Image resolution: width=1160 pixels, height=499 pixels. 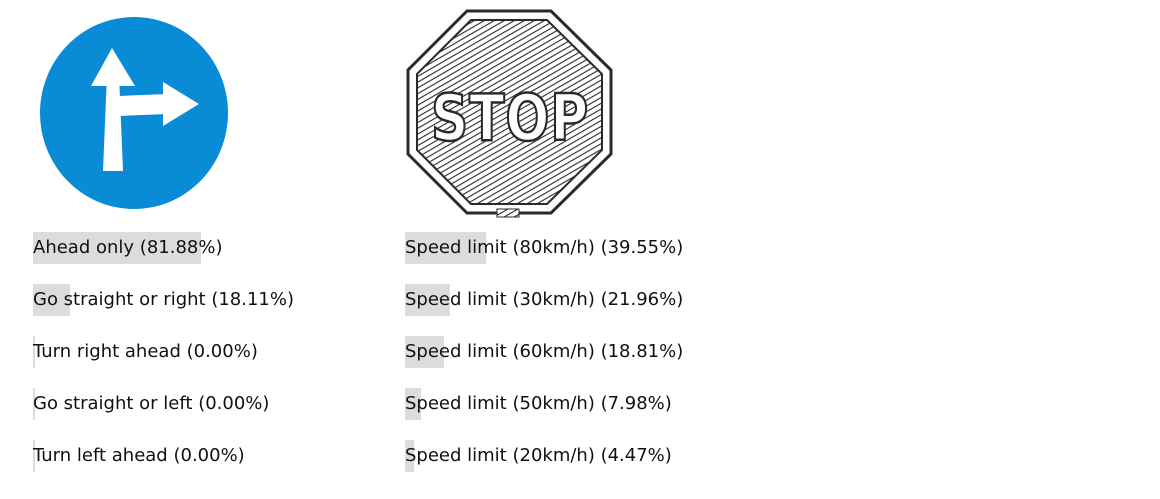 I want to click on prediction-row: Turn left ahead (0.00%), so click(x=203, y=456).